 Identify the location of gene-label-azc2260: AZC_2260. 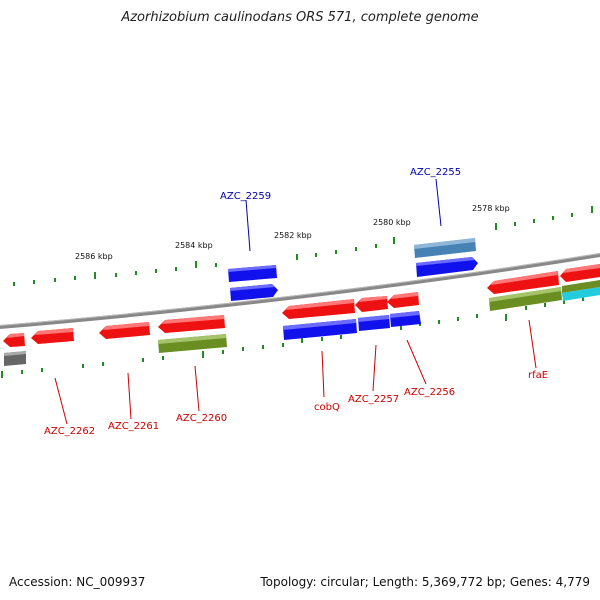
(201, 418).